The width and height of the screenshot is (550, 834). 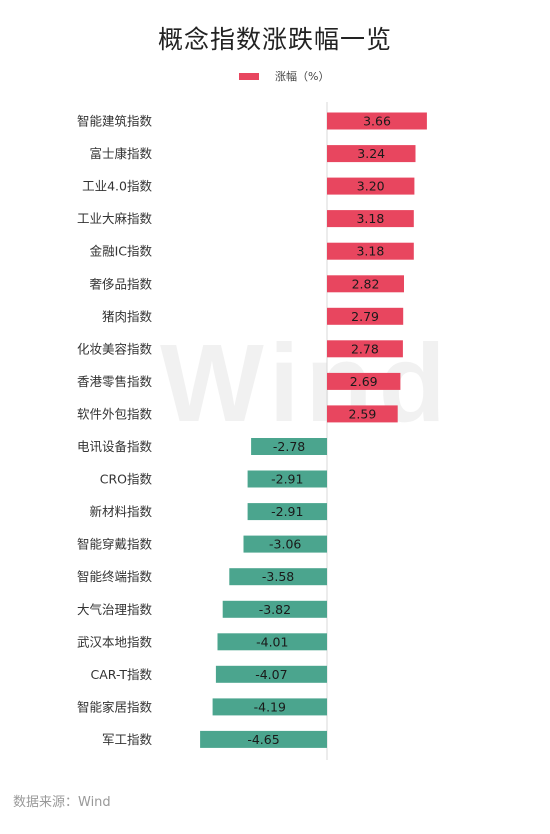 I want to click on category-label: 奢侈品指数, so click(x=120, y=283).